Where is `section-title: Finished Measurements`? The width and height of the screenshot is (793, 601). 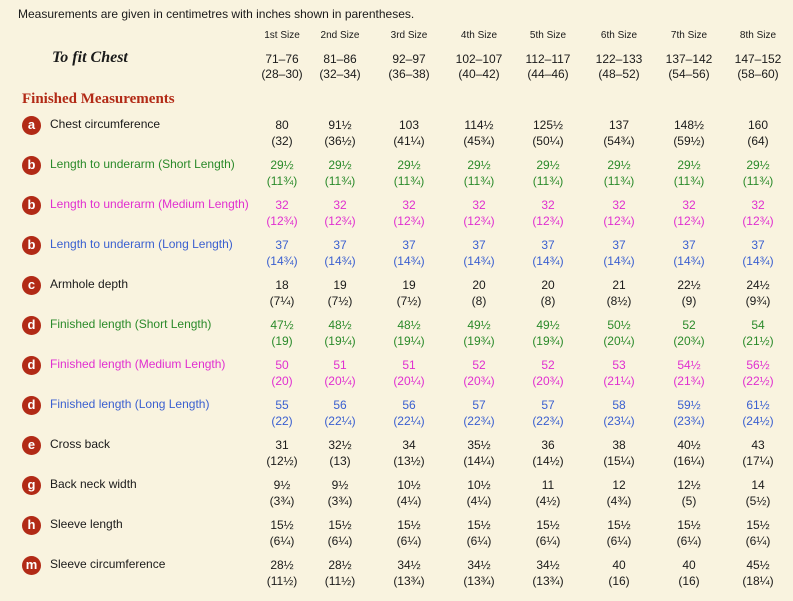
section-title: Finished Measurements is located at coordinates (98, 99).